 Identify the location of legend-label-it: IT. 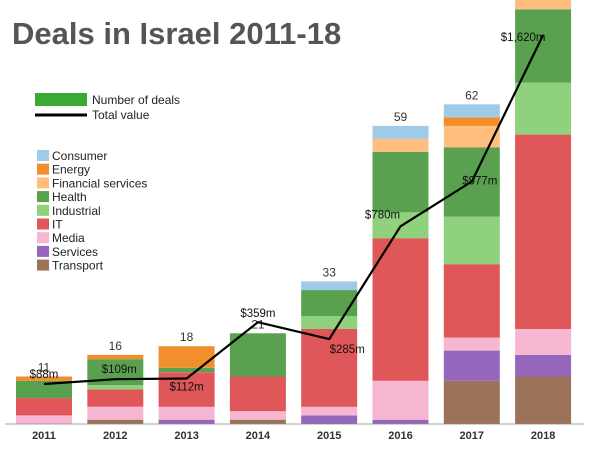
(57, 225).